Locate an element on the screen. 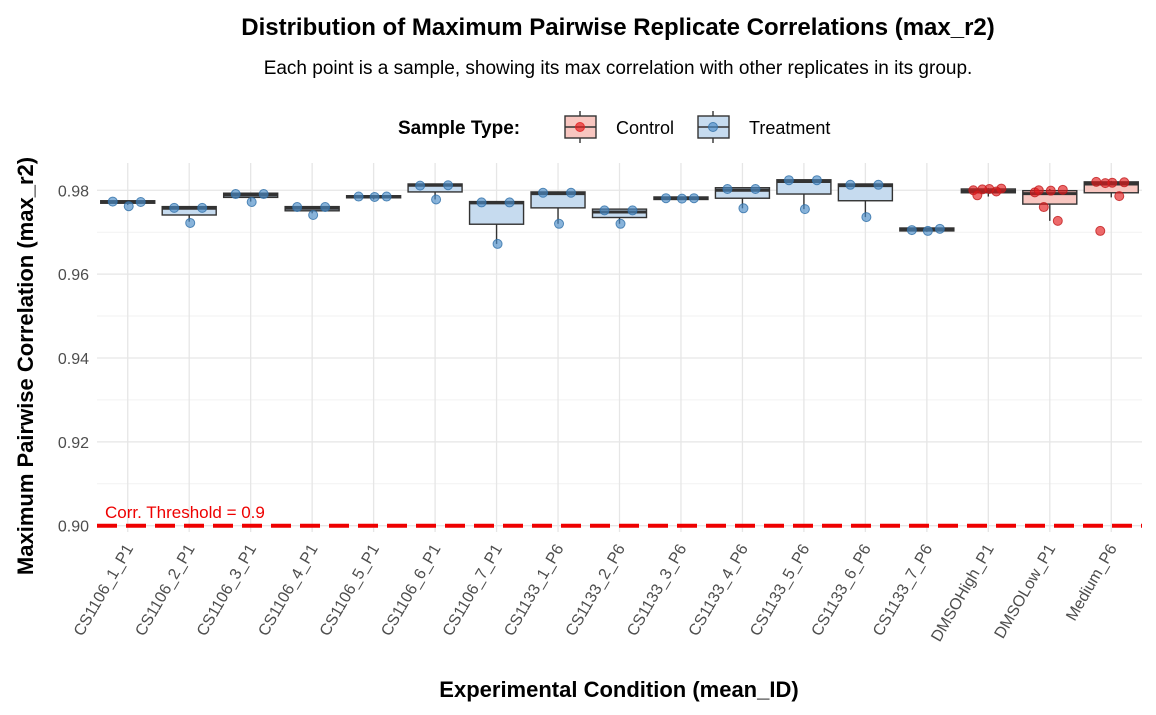  legend-title: Sample Type: is located at coordinates (459, 128).